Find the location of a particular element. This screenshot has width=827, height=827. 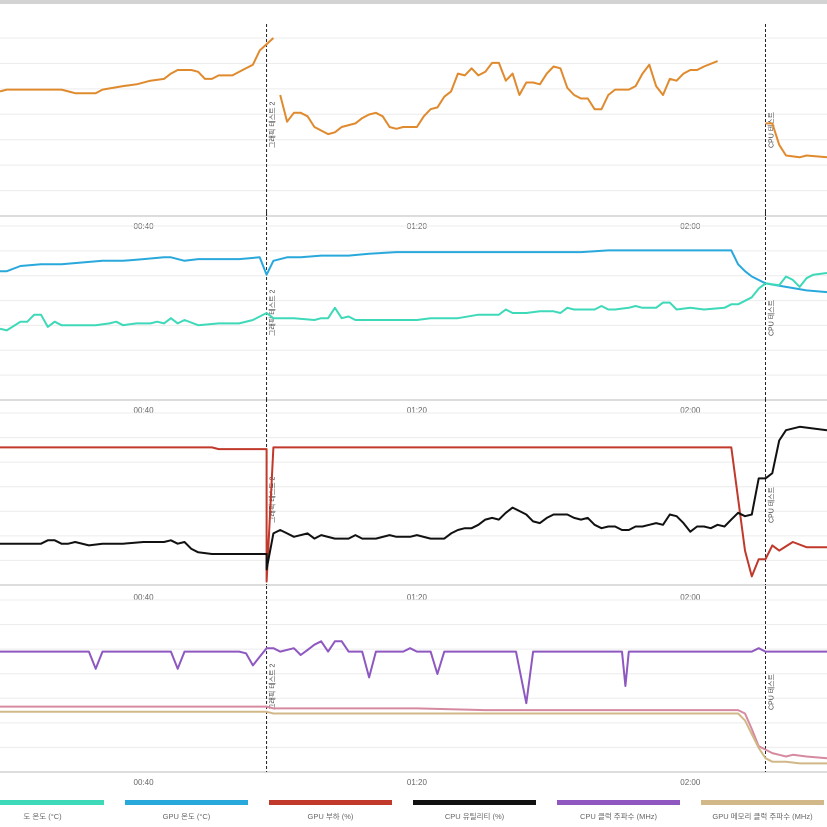

series-line-orange is located at coordinates (413, 98).